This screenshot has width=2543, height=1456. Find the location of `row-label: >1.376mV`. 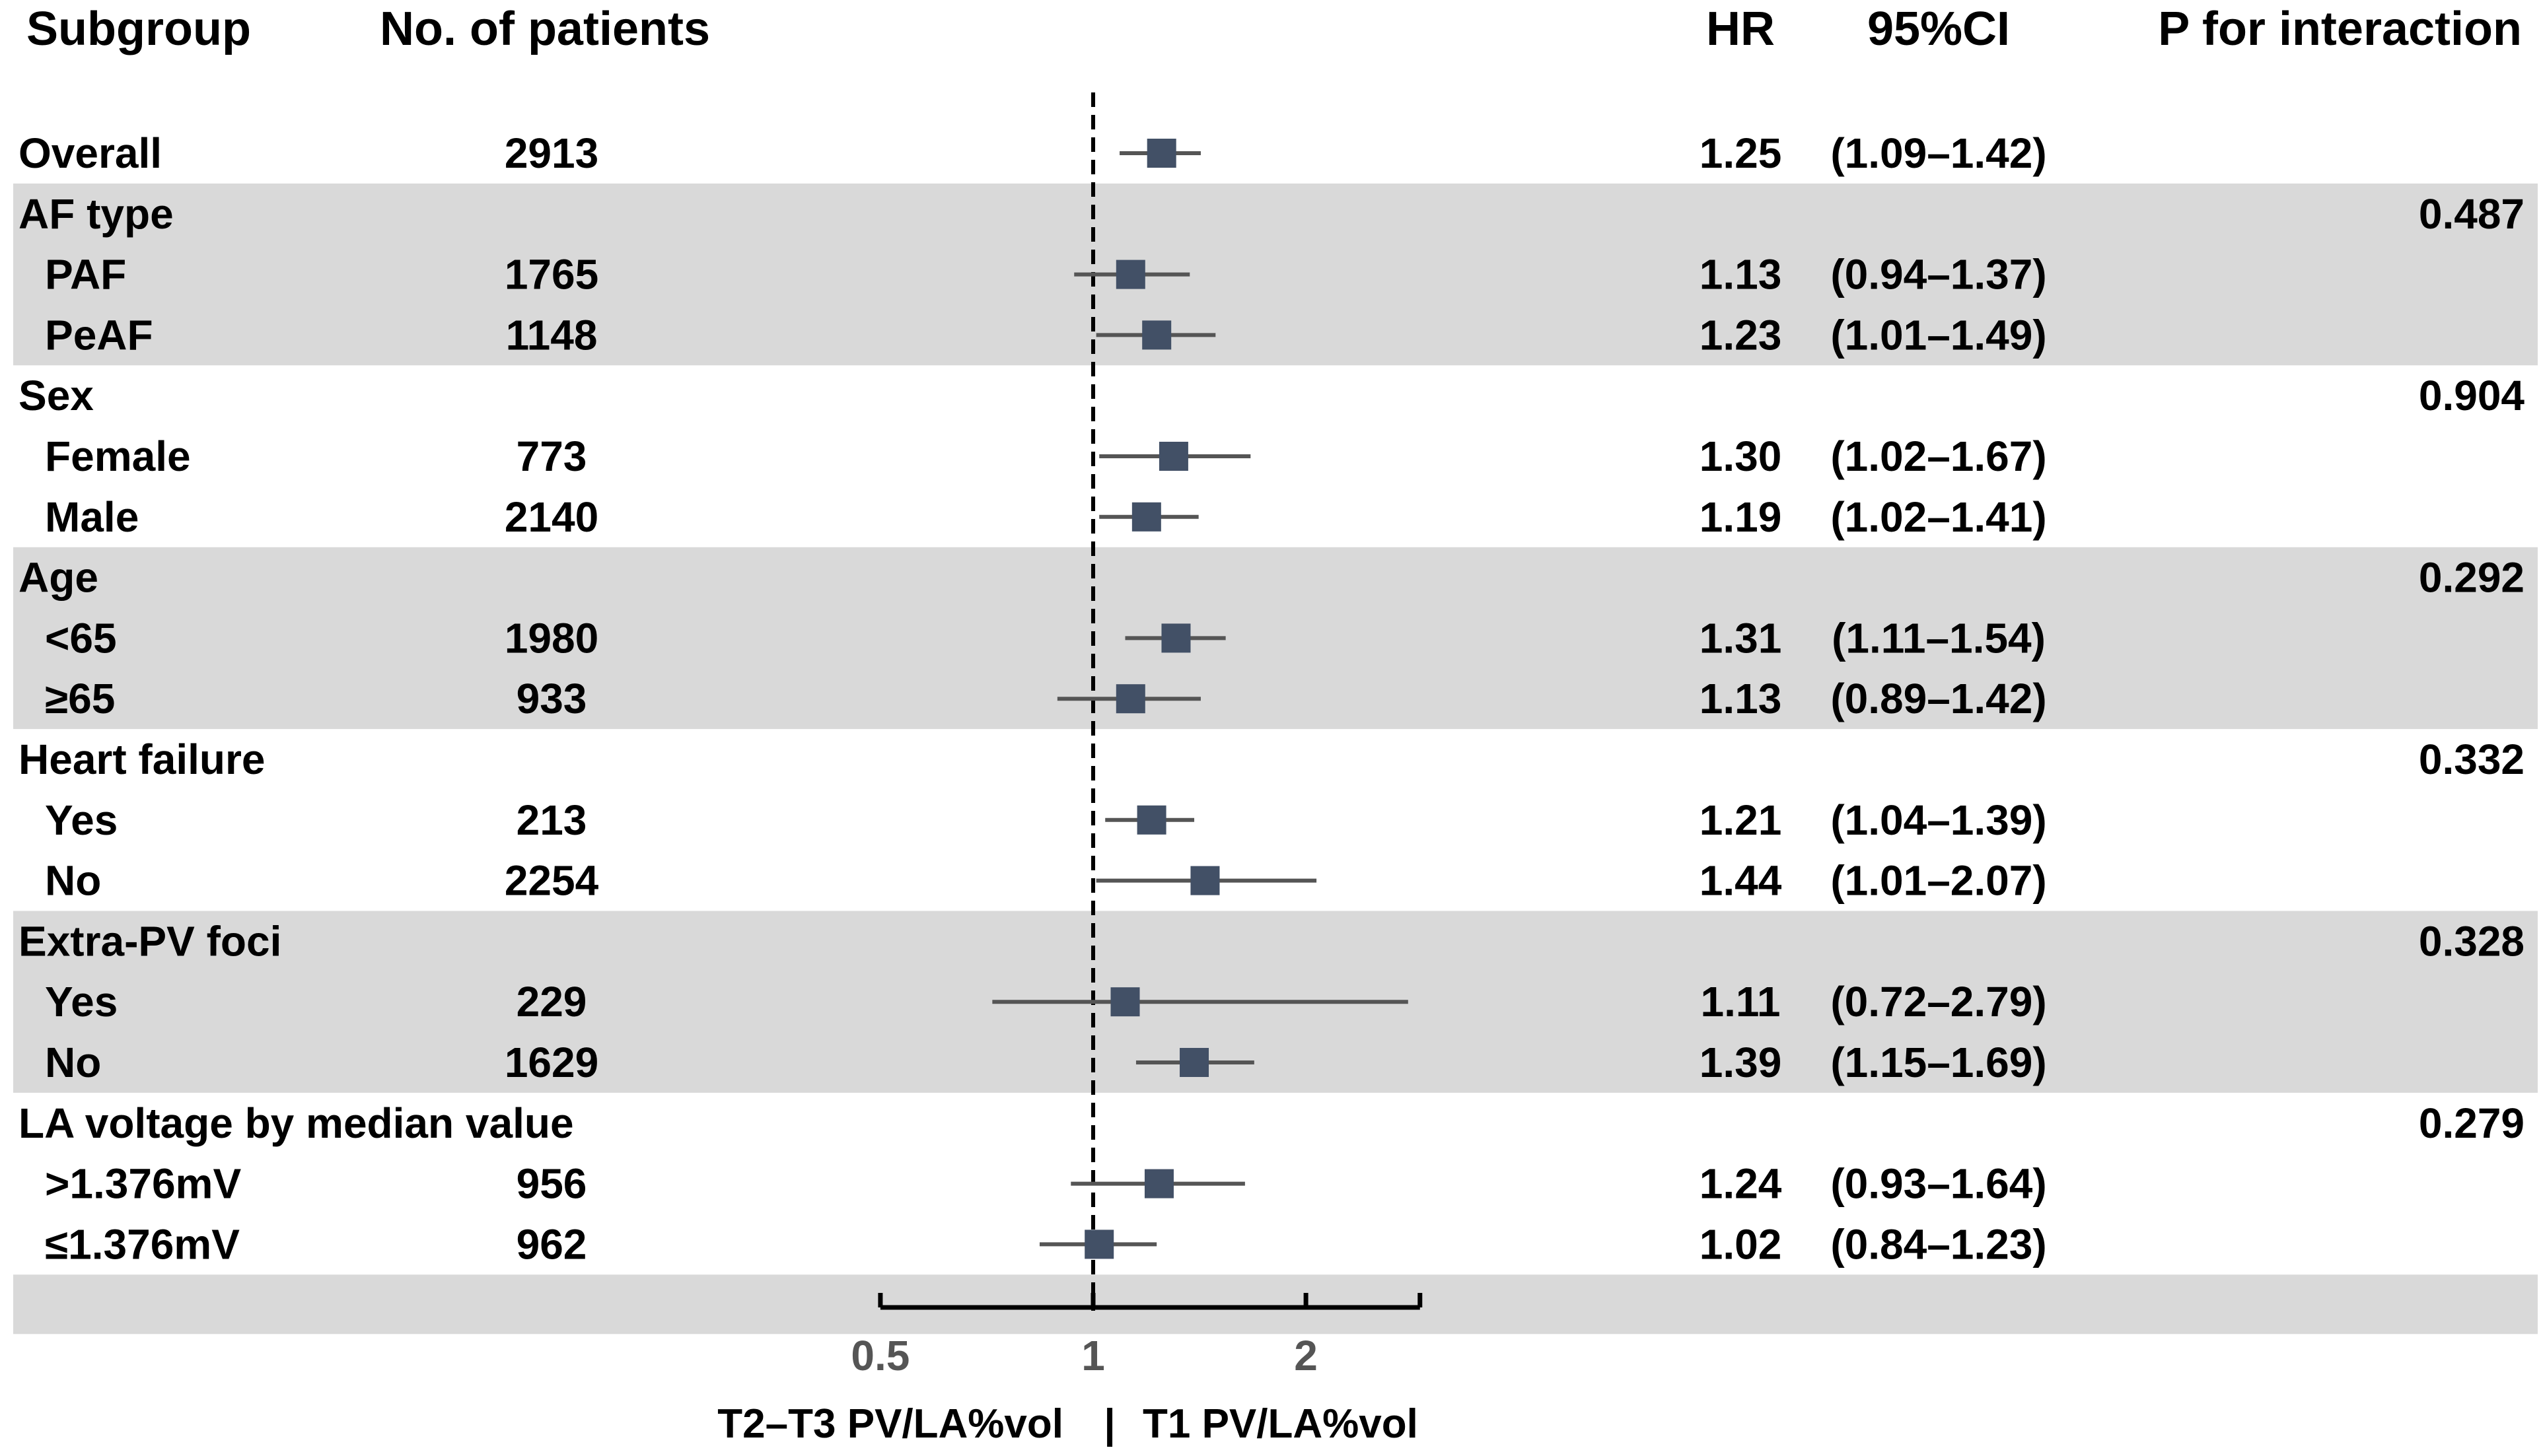

row-label: >1.376mV is located at coordinates (143, 1184).